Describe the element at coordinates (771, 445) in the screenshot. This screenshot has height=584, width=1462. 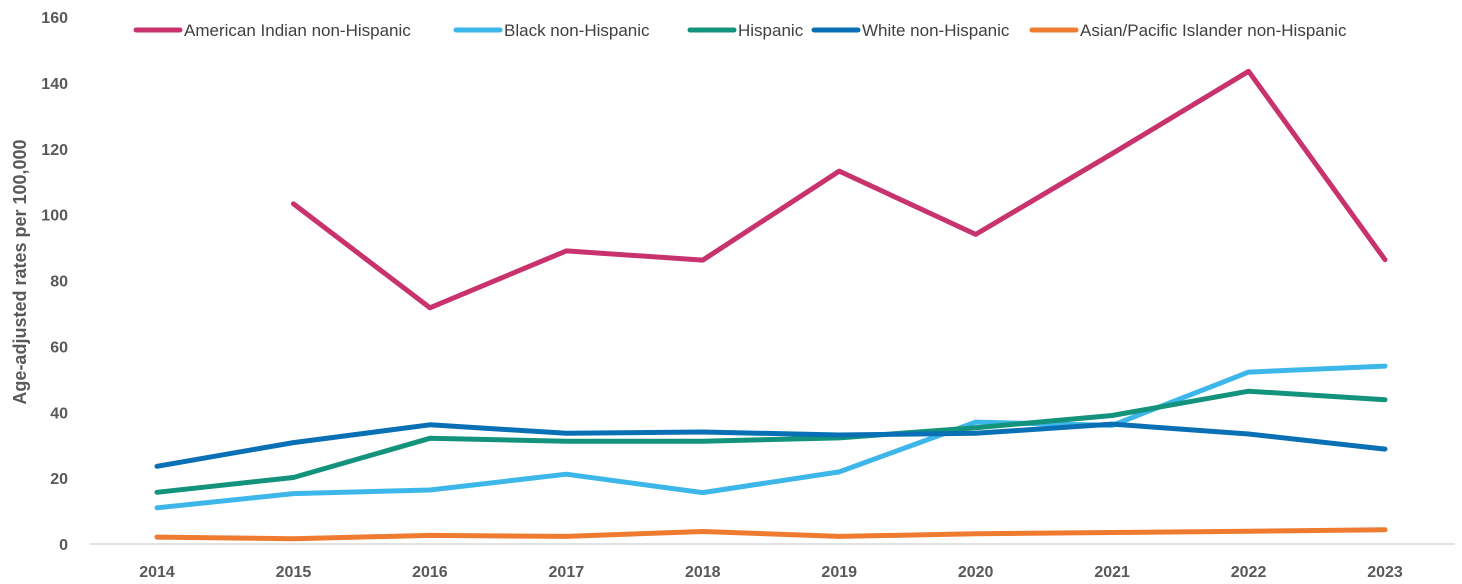
I see `series-line-white-non-hispanic` at that location.